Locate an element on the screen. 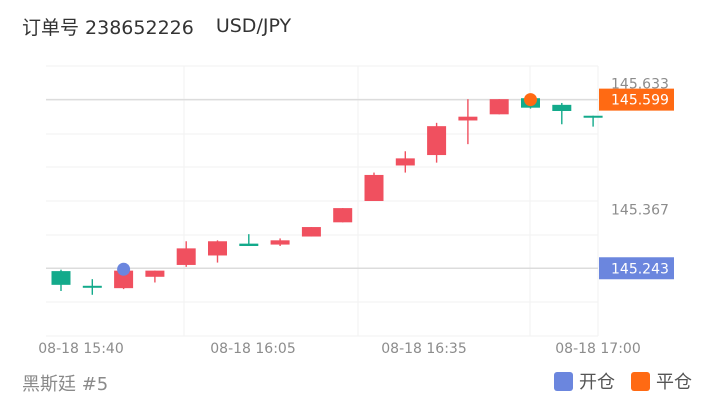 The height and width of the screenshot is (402, 712). y-tick-label: 145.367 is located at coordinates (640, 211).